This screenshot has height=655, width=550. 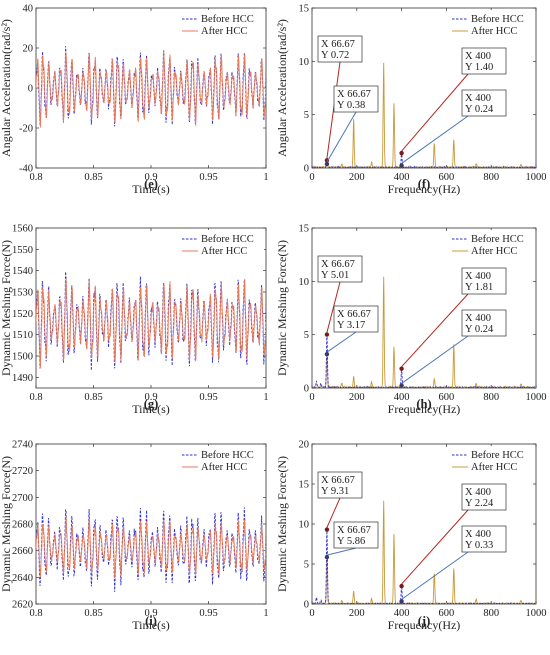 What do you see at coordinates (479, 329) in the screenshot?
I see `annotation-y: Y 0.24` at bounding box center [479, 329].